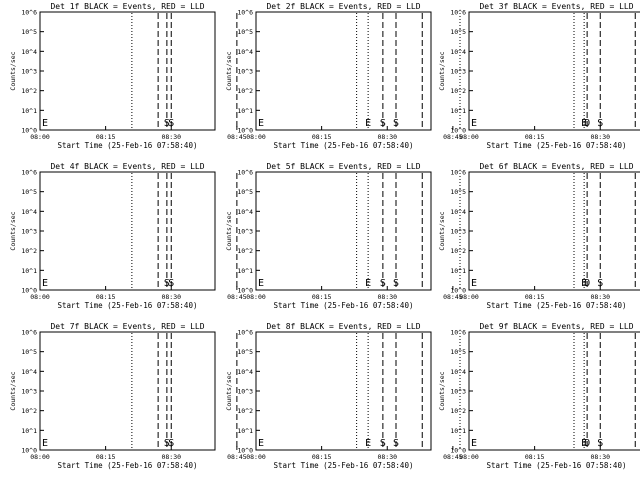 The width and height of the screenshot is (640, 480). What do you see at coordinates (127, 326) in the screenshot?
I see `chart-title: Det 7f BLACK = Events, RED = LLD` at bounding box center [127, 326].